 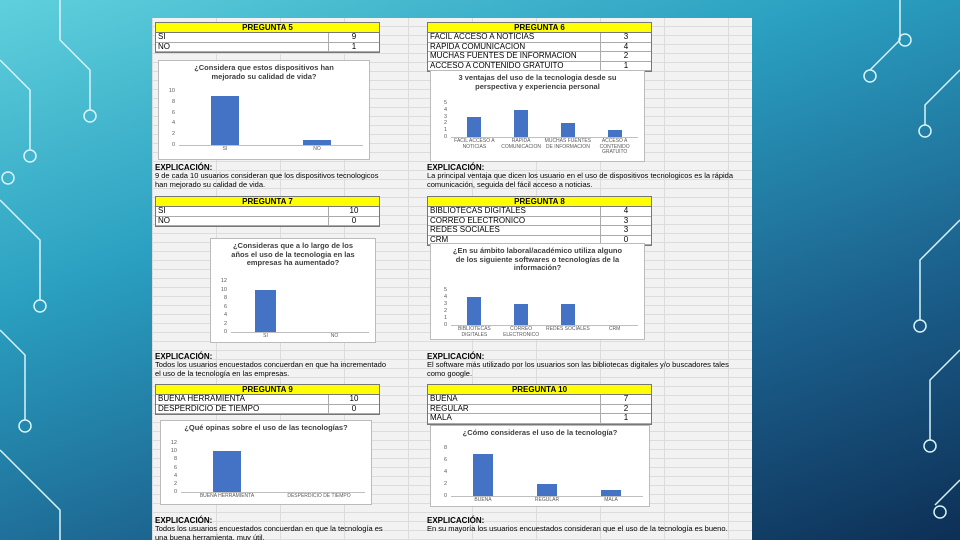 What do you see at coordinates (242, 220) in the screenshot?
I see `row-label: NO` at bounding box center [242, 220].